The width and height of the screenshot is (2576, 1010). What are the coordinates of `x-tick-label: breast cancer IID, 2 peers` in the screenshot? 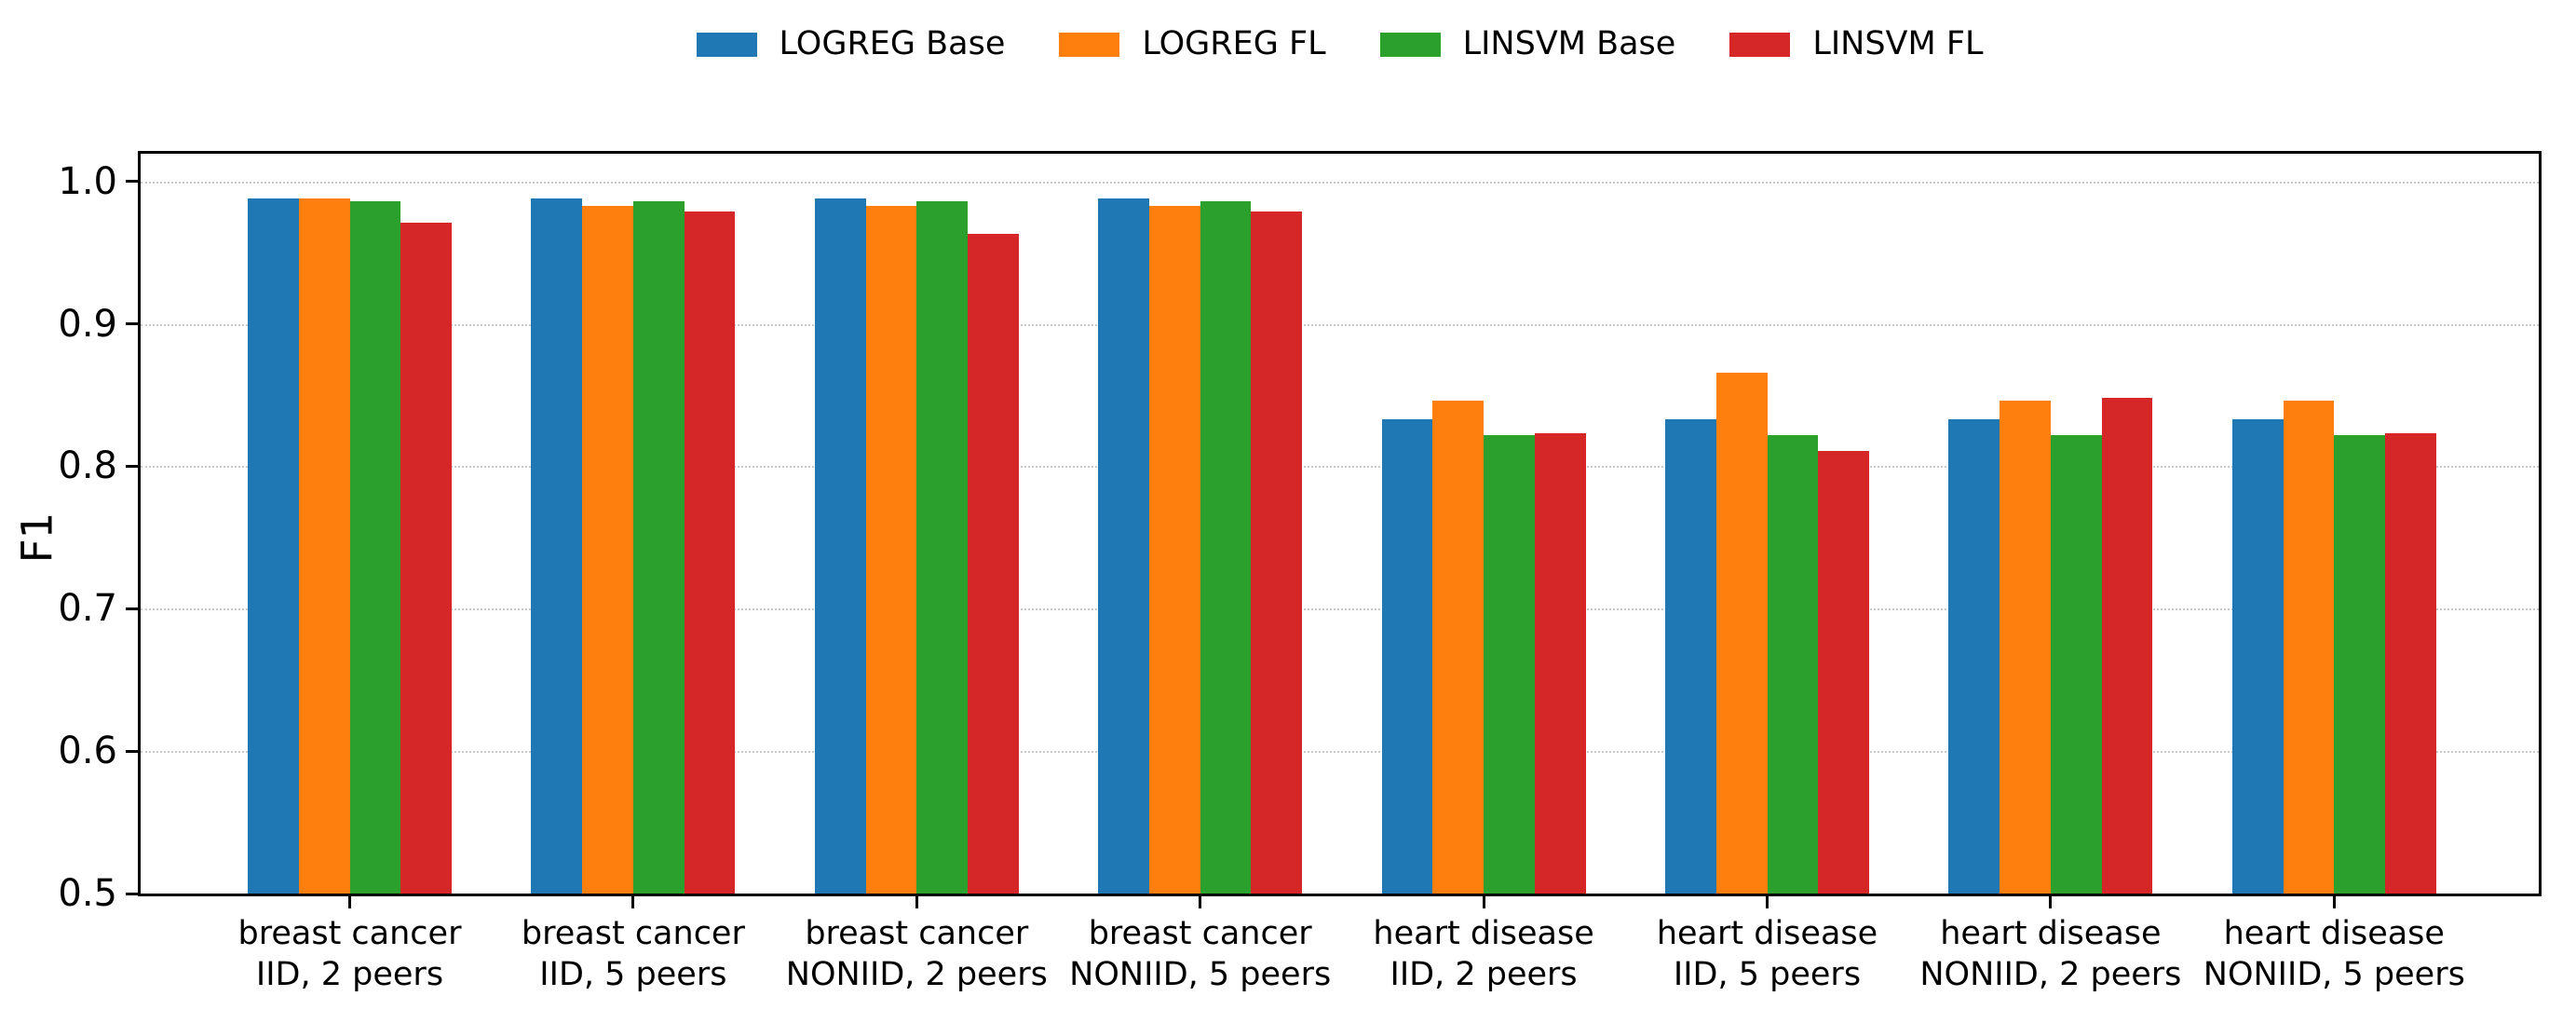 It's located at (349, 954).